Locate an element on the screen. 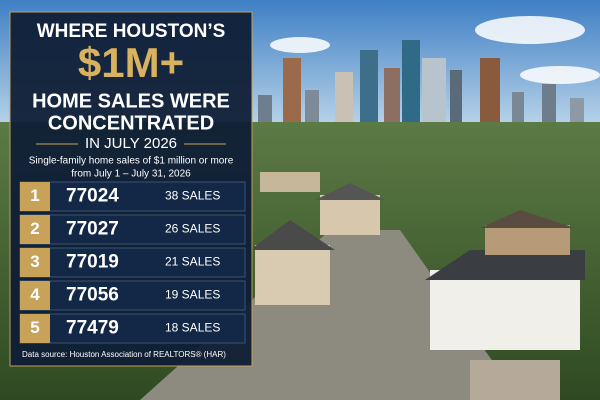 This screenshot has height=400, width=600. zip-code: 77056 is located at coordinates (92, 295).